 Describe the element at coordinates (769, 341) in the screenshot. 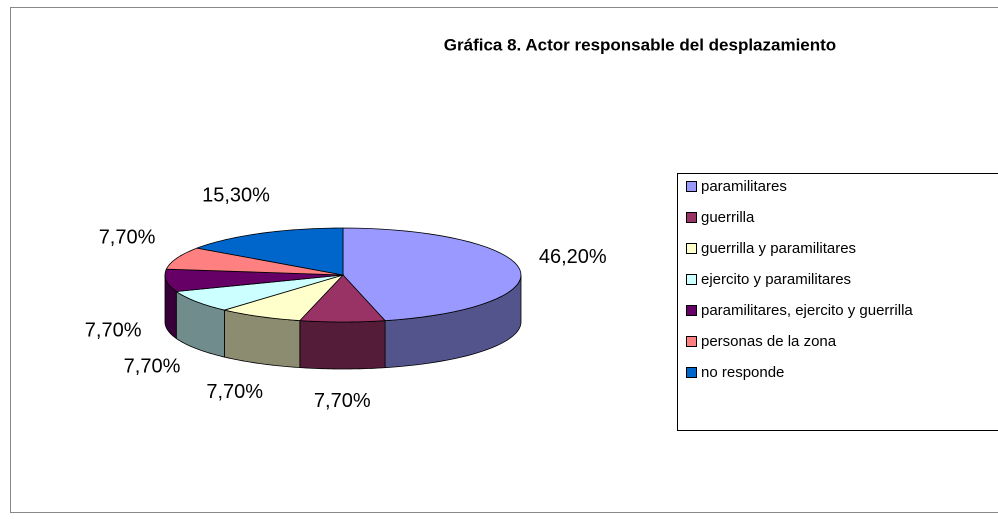

I see `legend-label: personas de la zona` at that location.